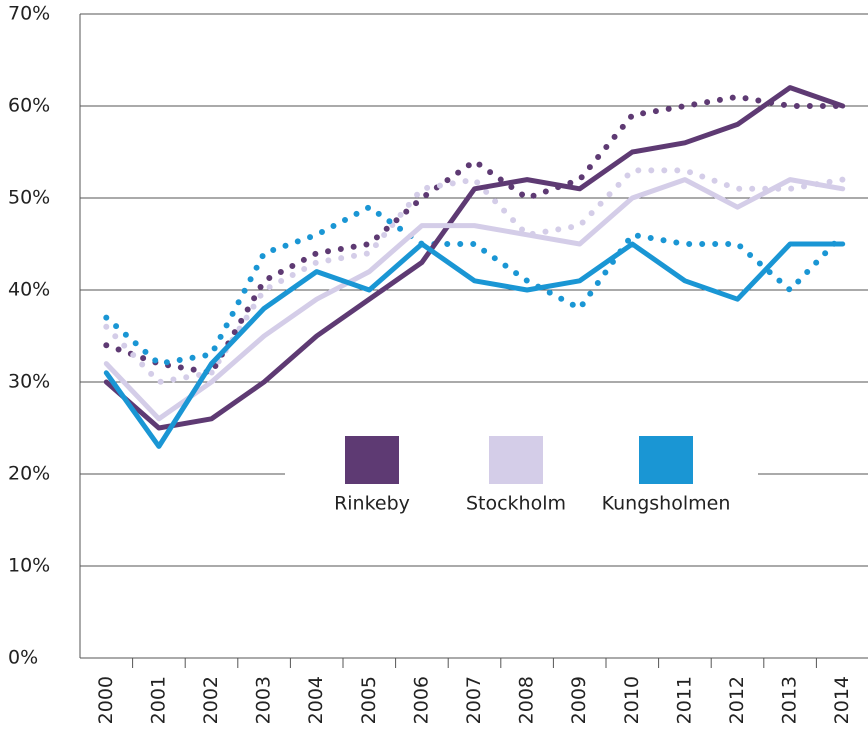  Describe the element at coordinates (421, 700) in the screenshot. I see `x-tick-label: 2006` at that location.